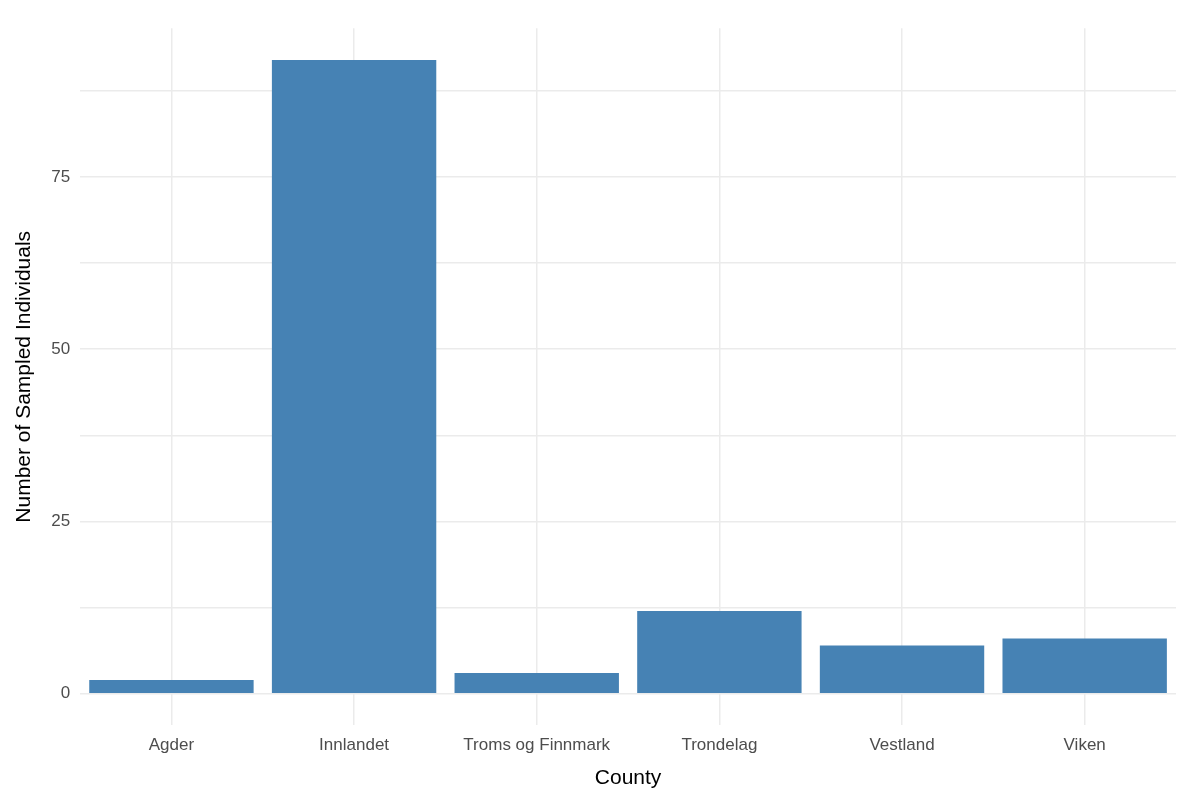 This screenshot has height=803, width=1192. I want to click on x-tick-label: Vestland, so click(902, 745).